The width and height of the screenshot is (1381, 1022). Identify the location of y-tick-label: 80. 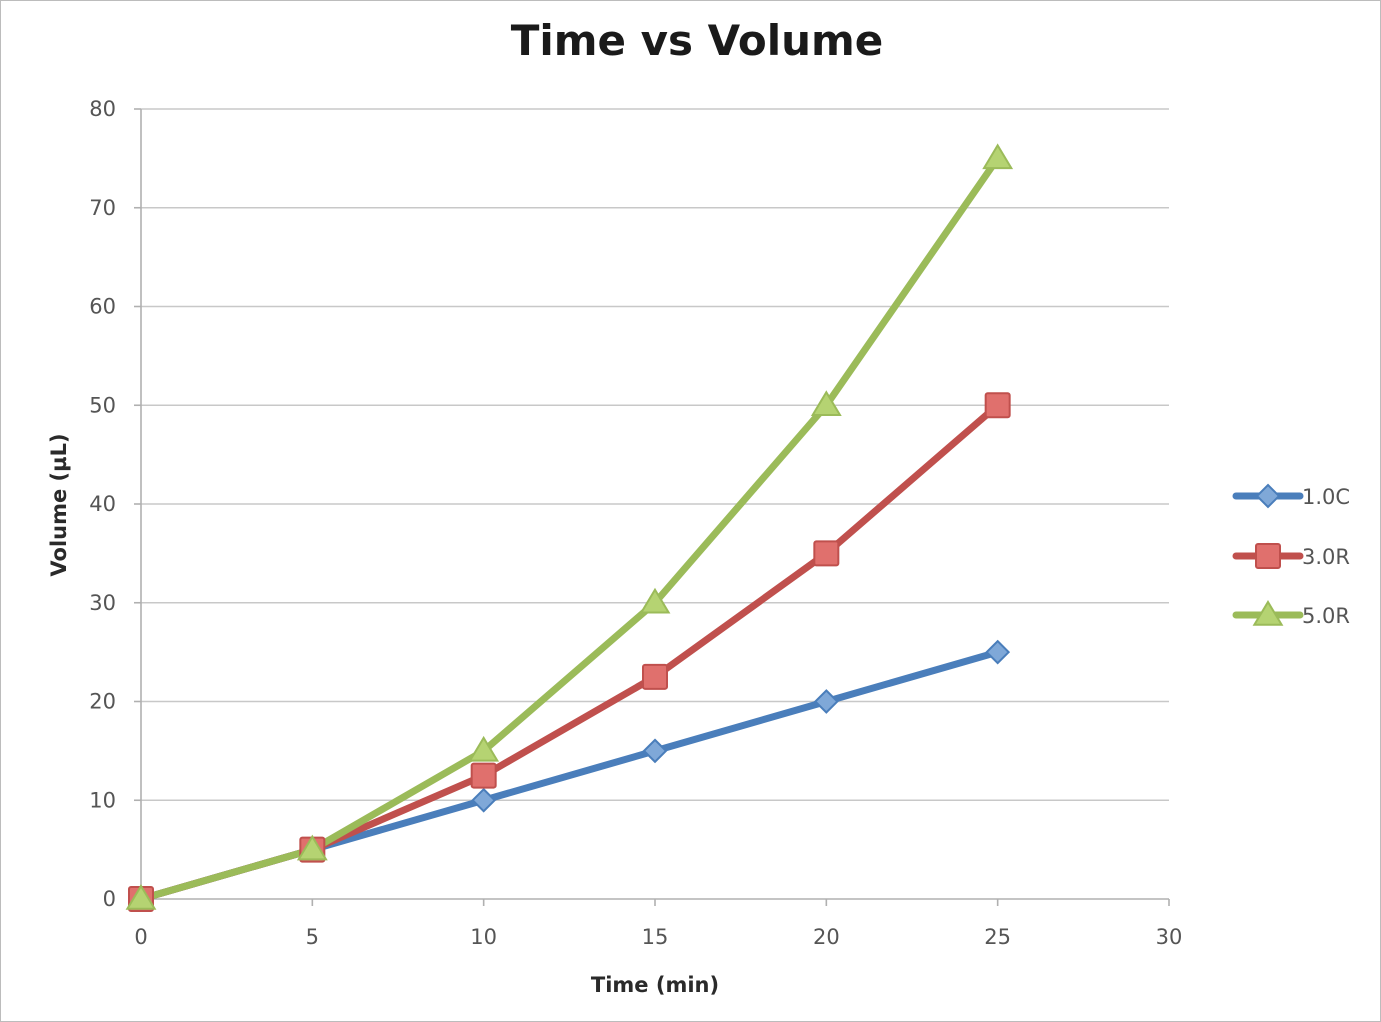
(102, 109).